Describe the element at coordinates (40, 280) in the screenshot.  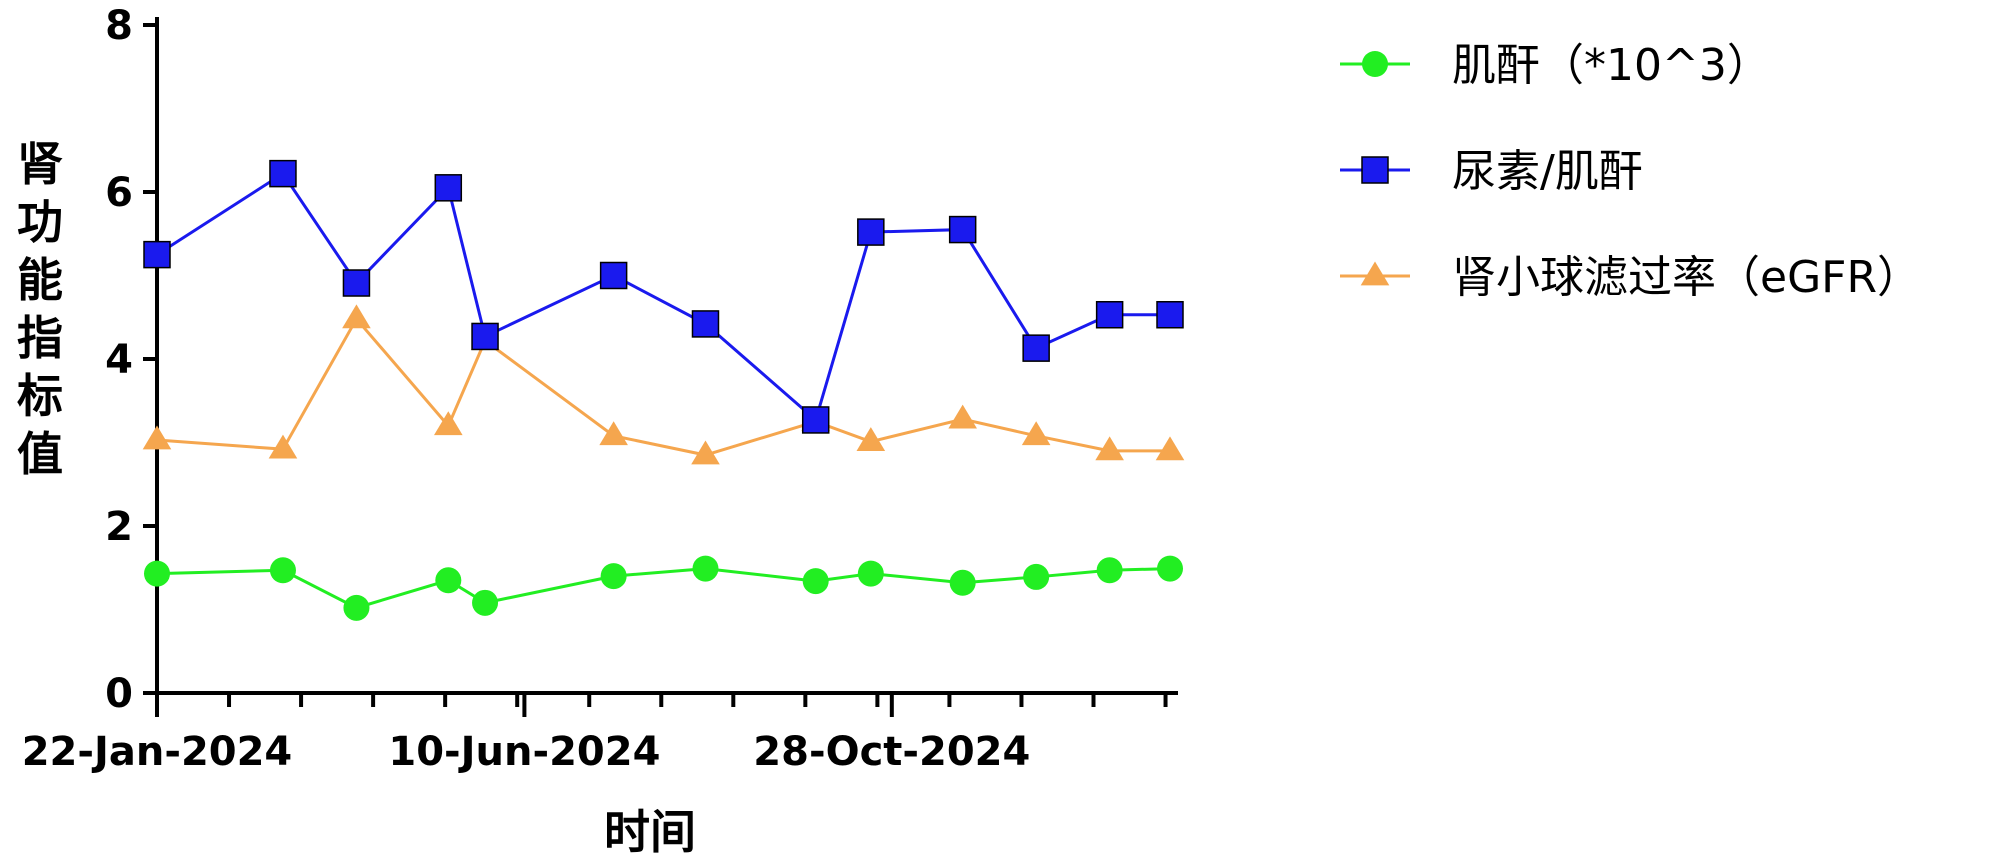
I see `y-axis-title-char: 能` at that location.